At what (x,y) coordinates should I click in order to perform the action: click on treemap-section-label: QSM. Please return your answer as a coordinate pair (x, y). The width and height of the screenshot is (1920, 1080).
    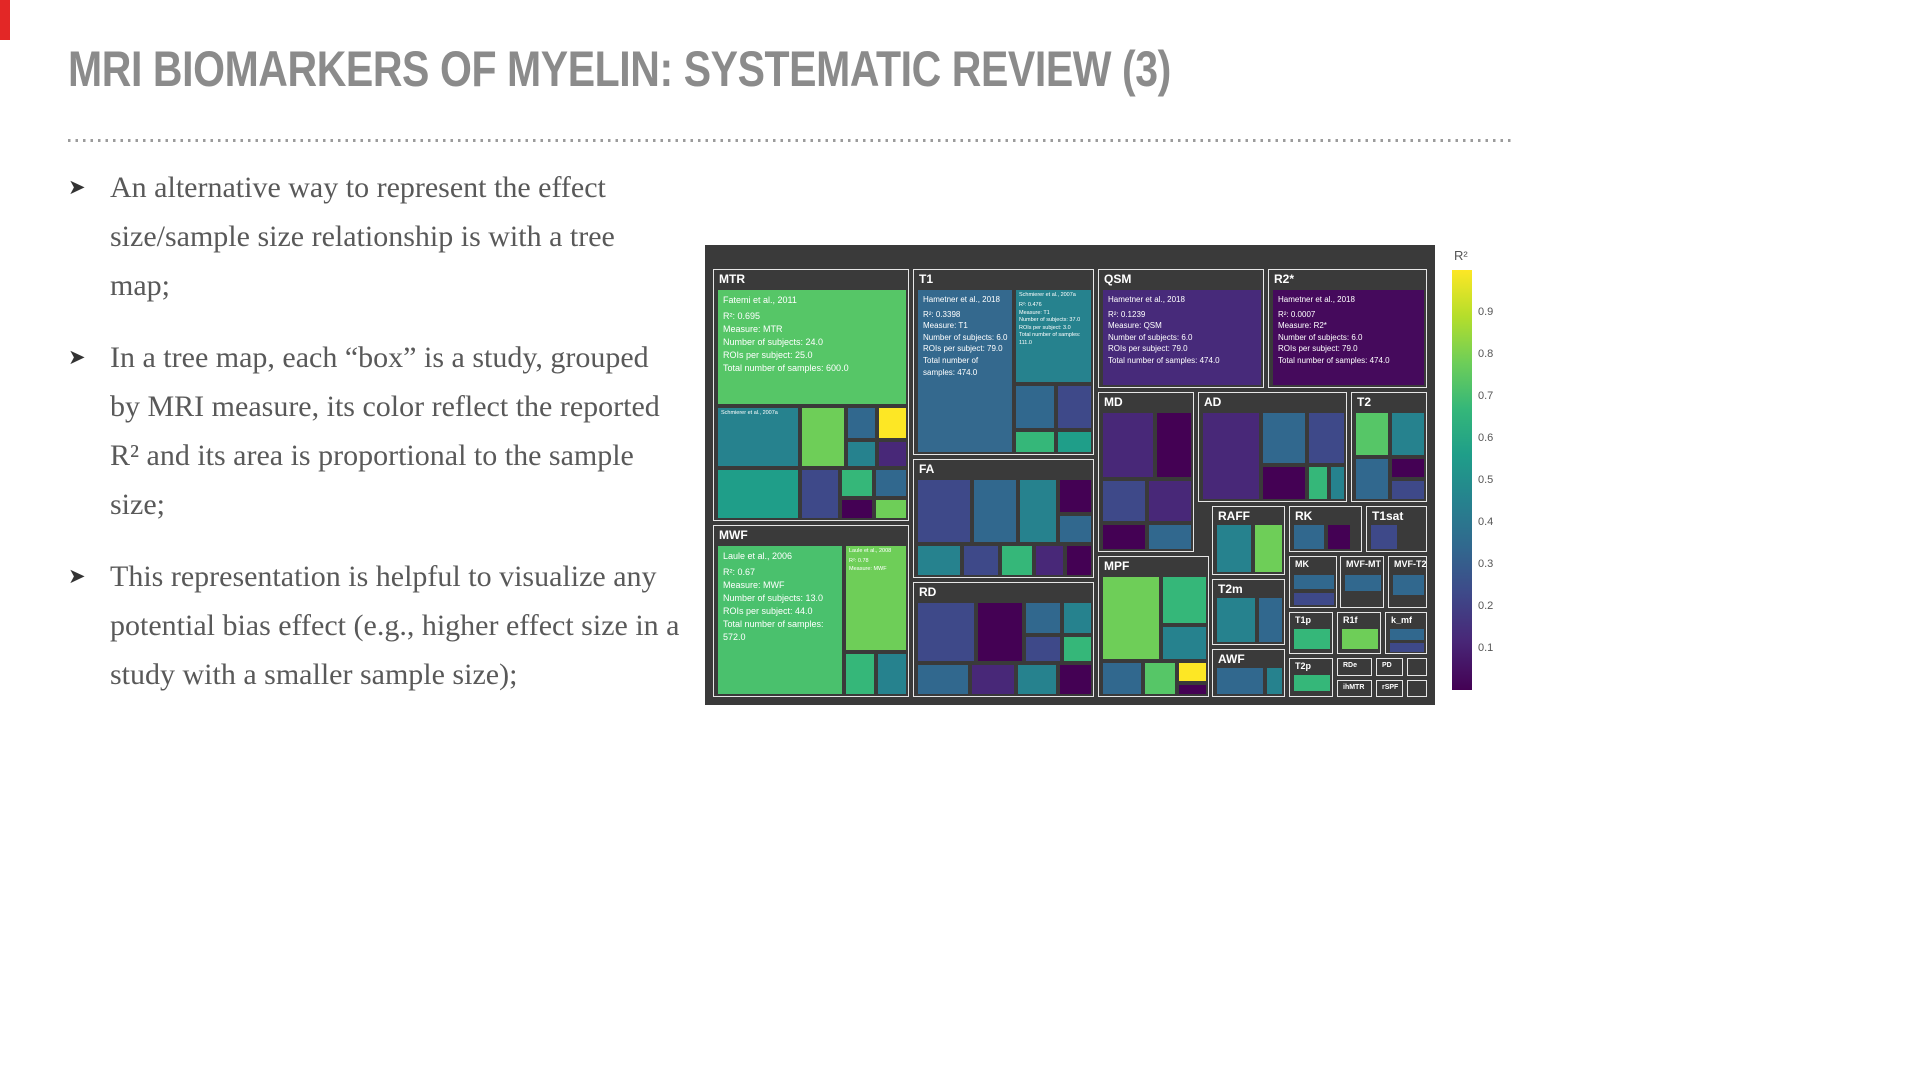
    Looking at the image, I should click on (1118, 279).